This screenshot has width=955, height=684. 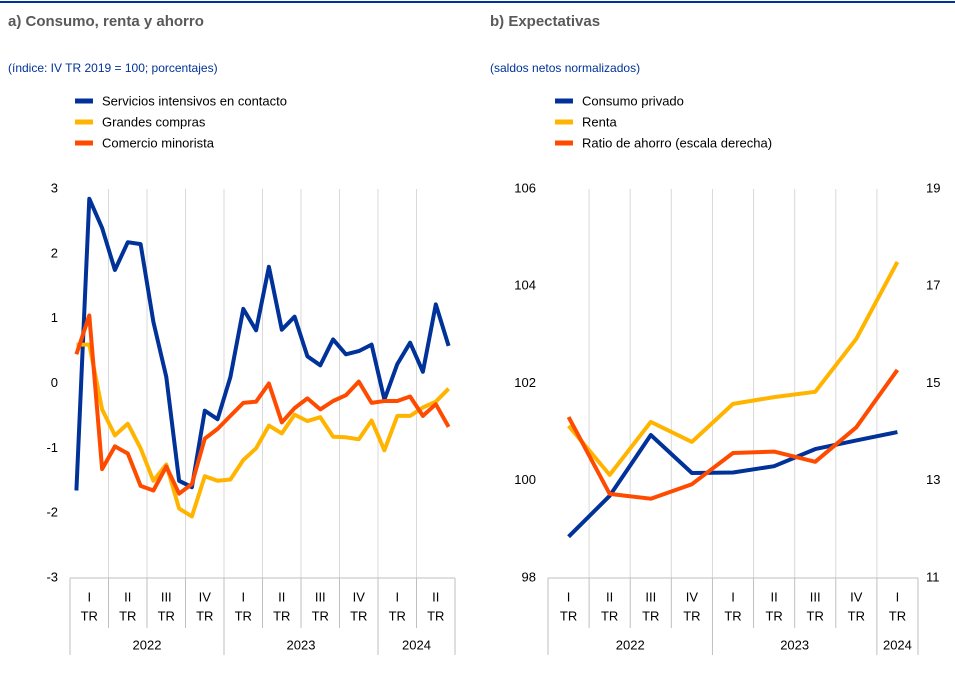 I want to click on y-tick-label: 102, so click(x=525, y=382).